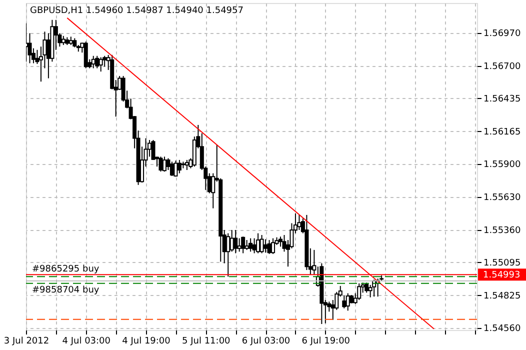  What do you see at coordinates (86, 341) in the screenshot?
I see `x-tick-label: 4 Jul 03:00` at bounding box center [86, 341].